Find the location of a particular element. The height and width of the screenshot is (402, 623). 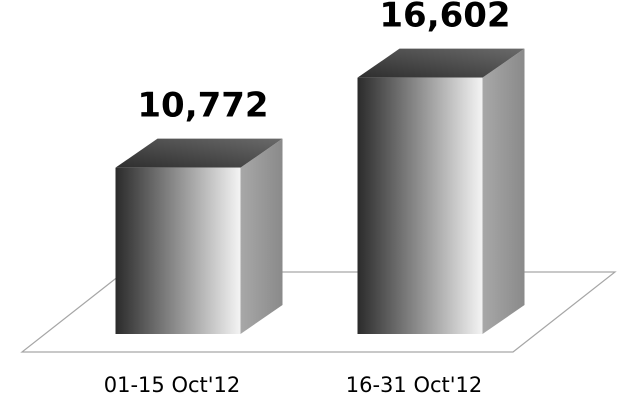

data-label: 10,772 is located at coordinates (202, 106).